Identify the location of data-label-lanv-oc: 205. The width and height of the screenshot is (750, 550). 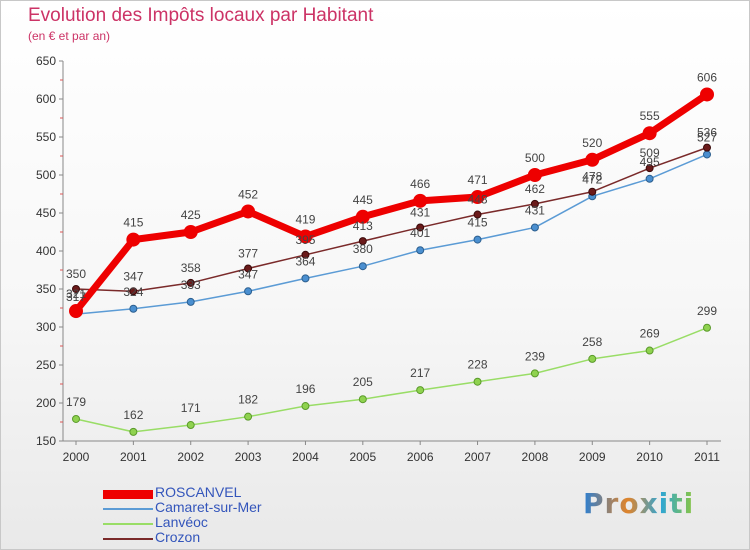
(363, 382).